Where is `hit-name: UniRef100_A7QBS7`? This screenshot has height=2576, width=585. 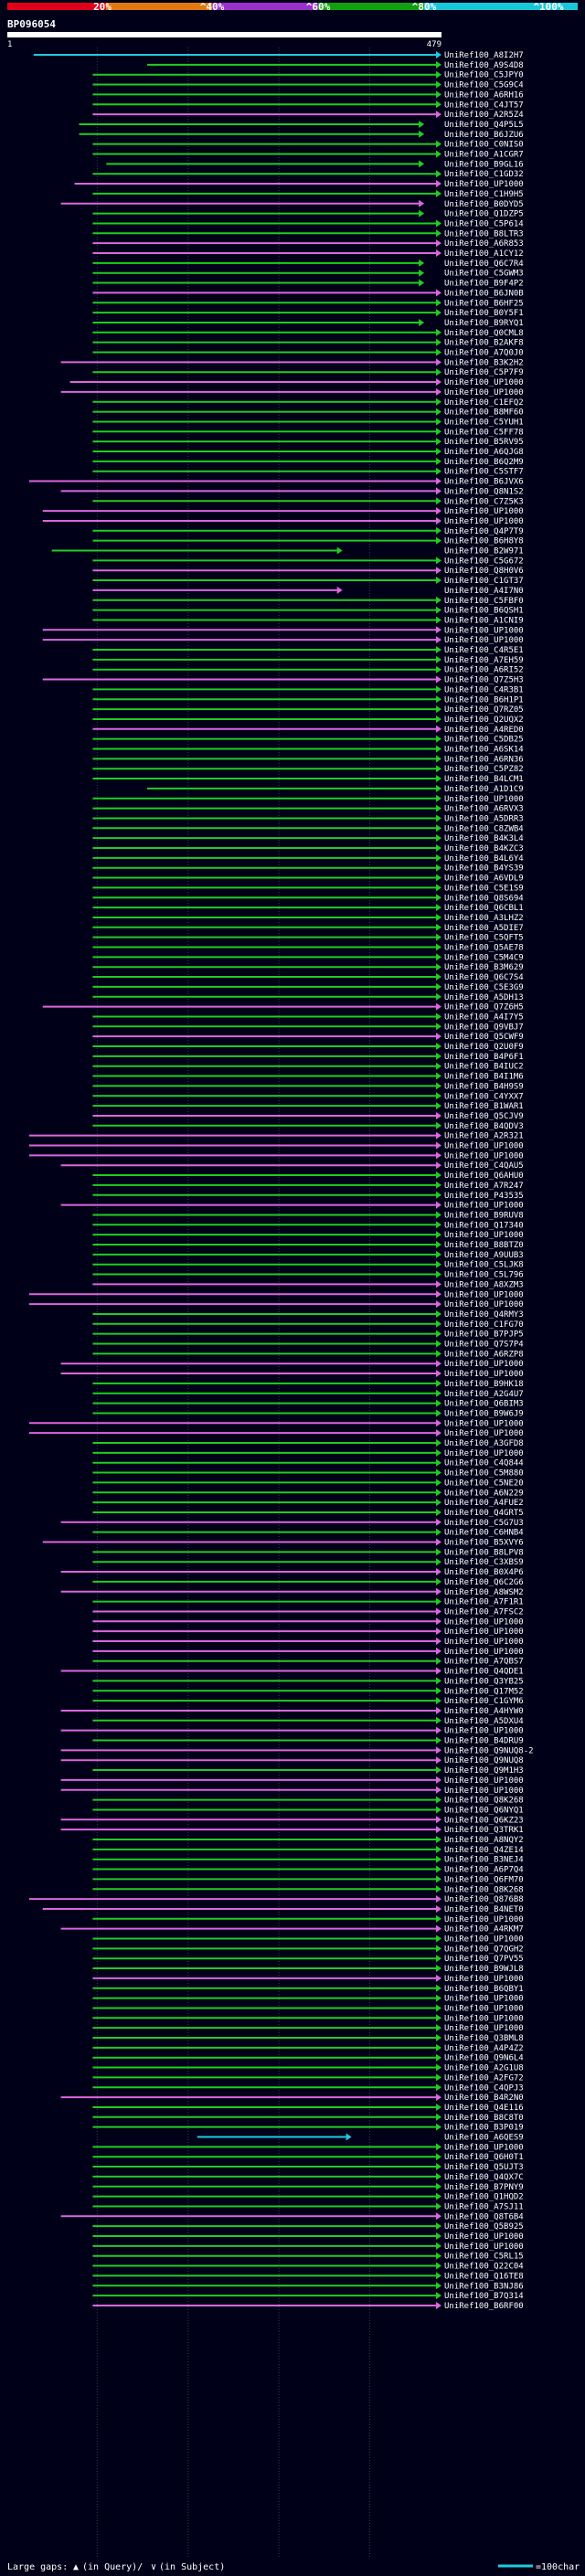
hit-name: UniRef100_A7QBS7 is located at coordinates (484, 1662).